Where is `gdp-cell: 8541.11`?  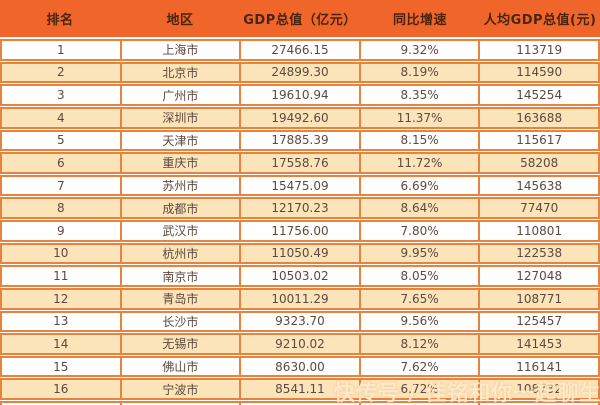
gdp-cell: 8541.11 is located at coordinates (299, 389).